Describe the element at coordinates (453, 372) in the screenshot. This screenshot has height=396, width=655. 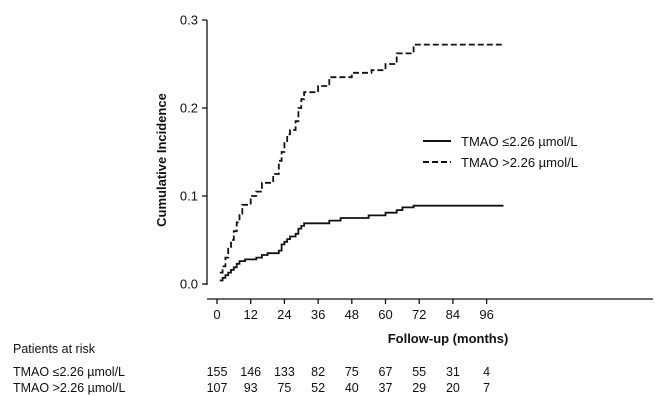
I see `risk-value: 31` at that location.